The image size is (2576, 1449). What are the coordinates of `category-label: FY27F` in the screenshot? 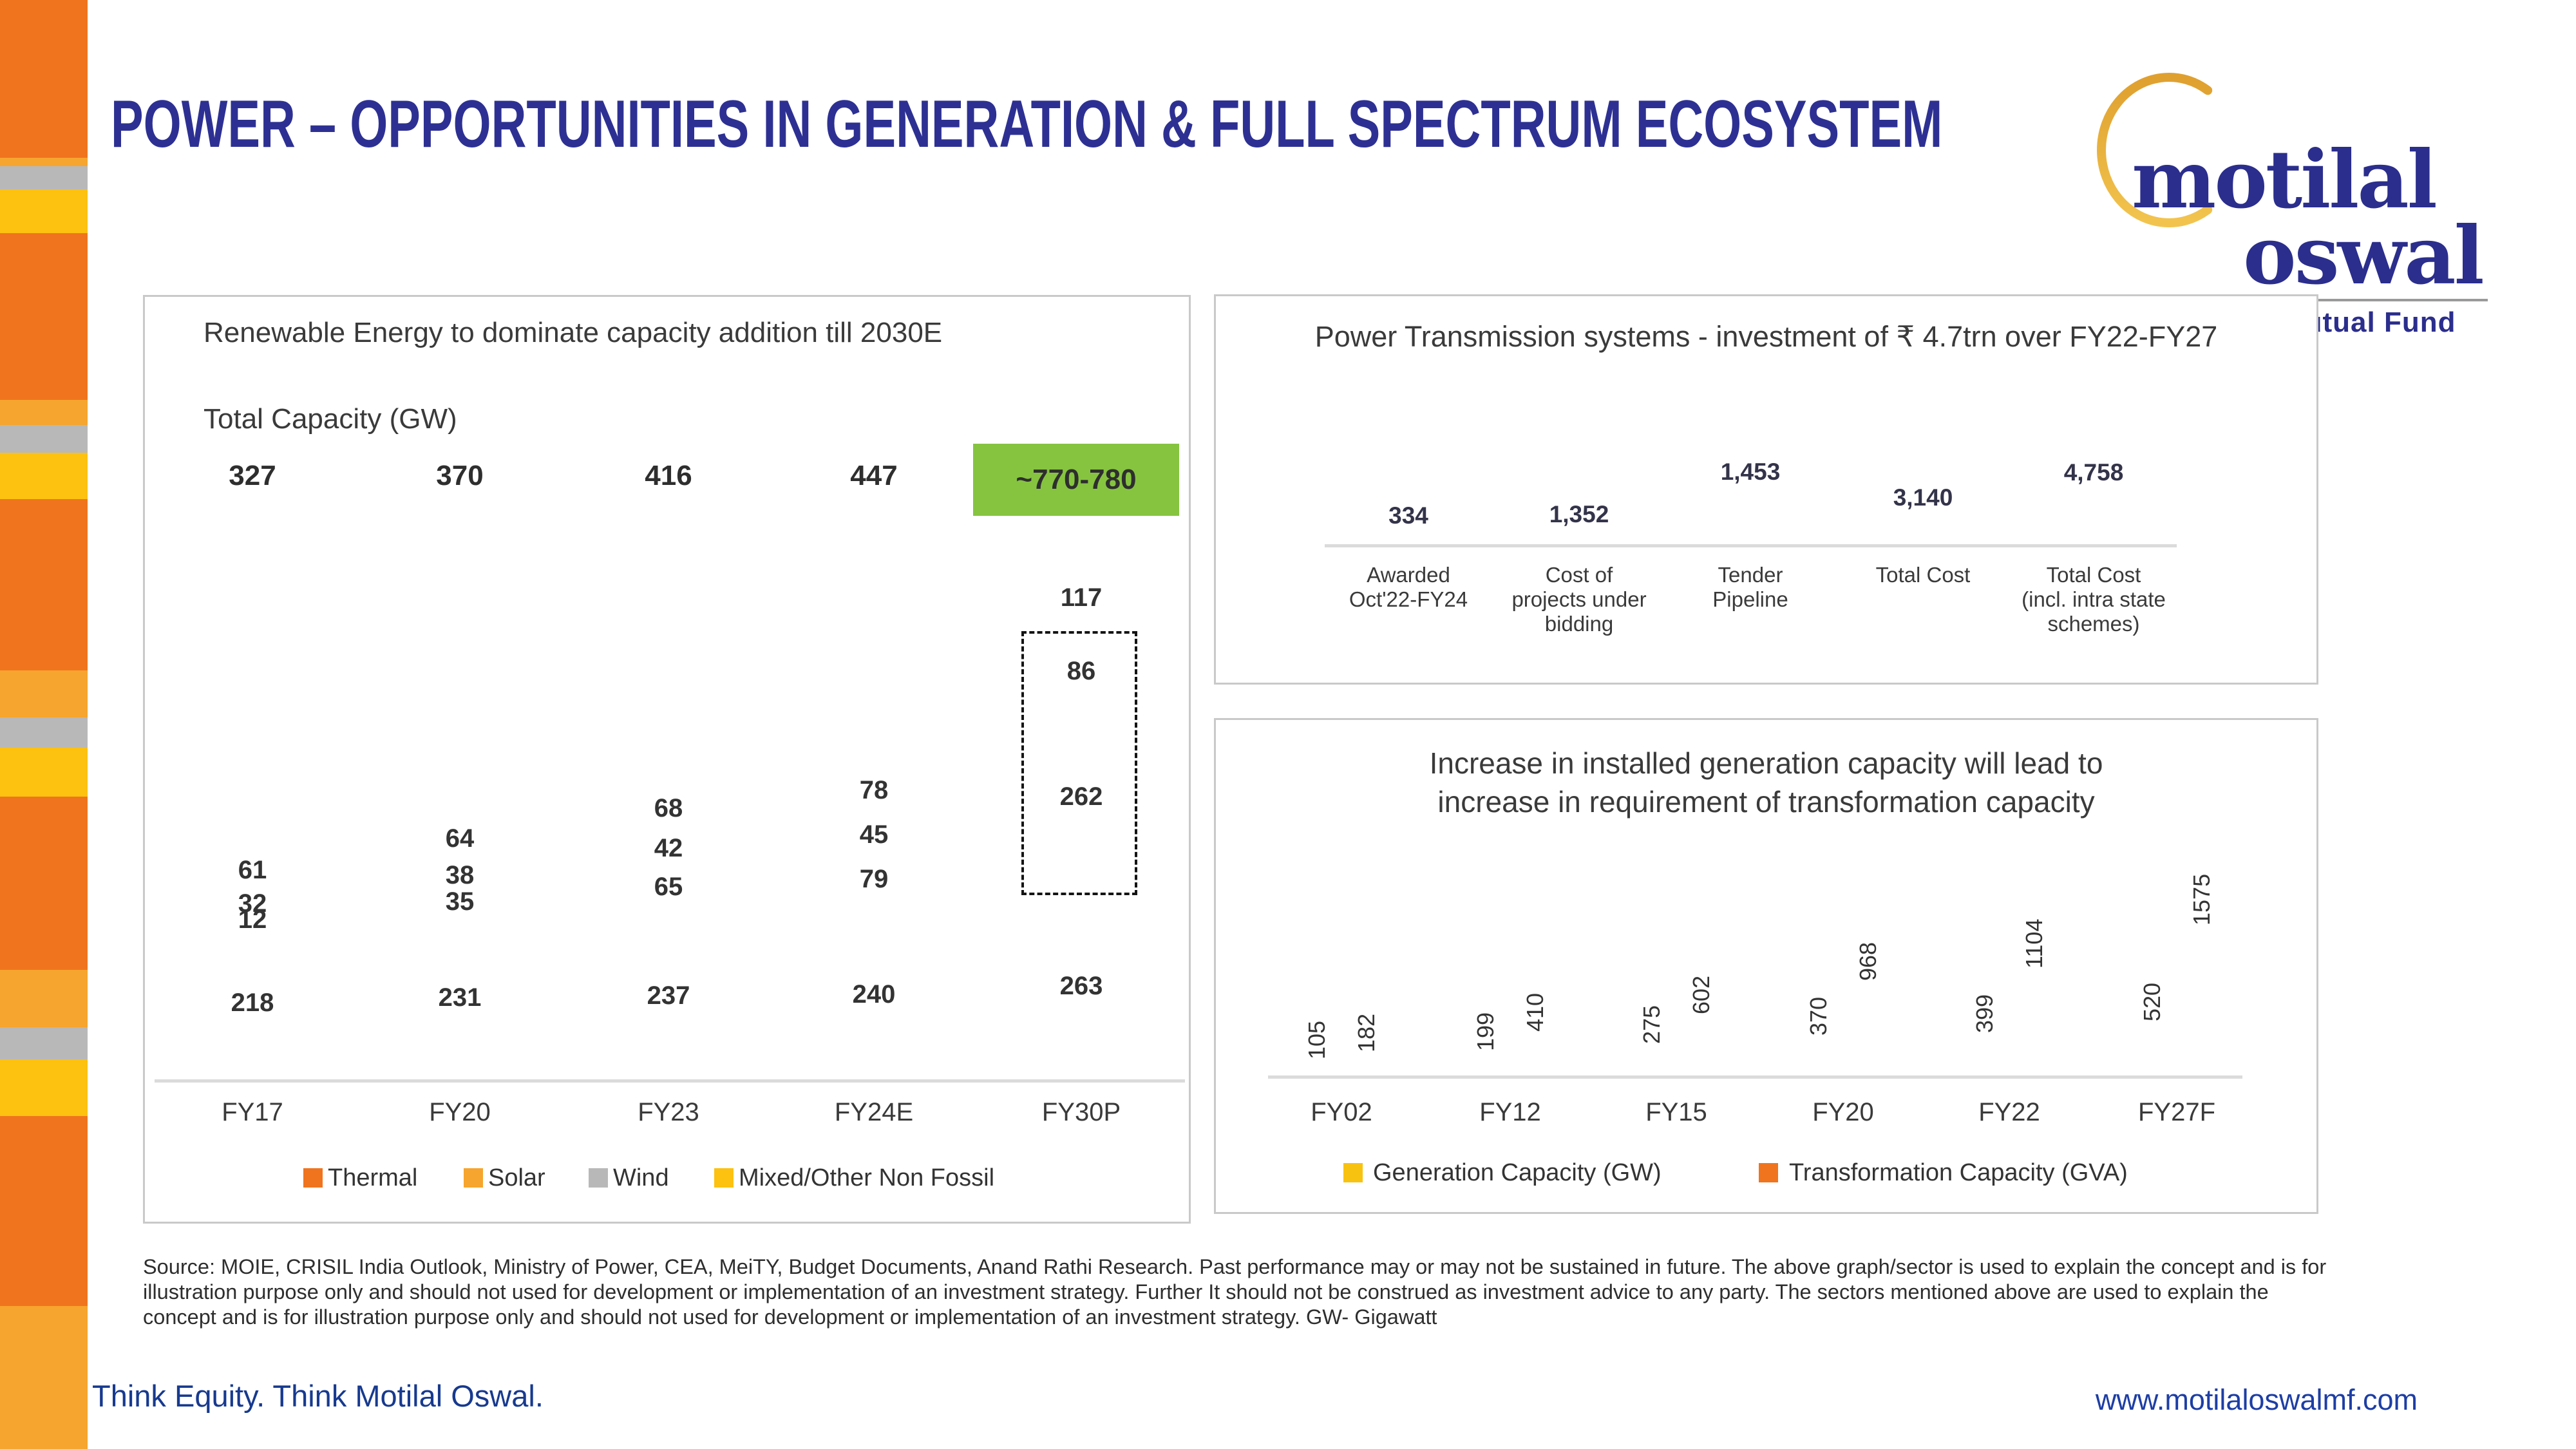 It's located at (2176, 1112).